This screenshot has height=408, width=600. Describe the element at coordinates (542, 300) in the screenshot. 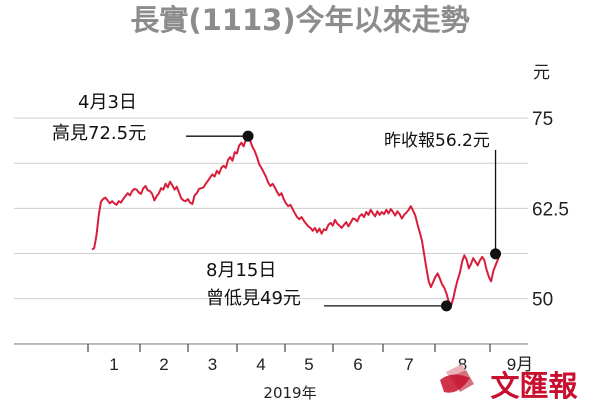

I see `y-tick-label: 50` at that location.